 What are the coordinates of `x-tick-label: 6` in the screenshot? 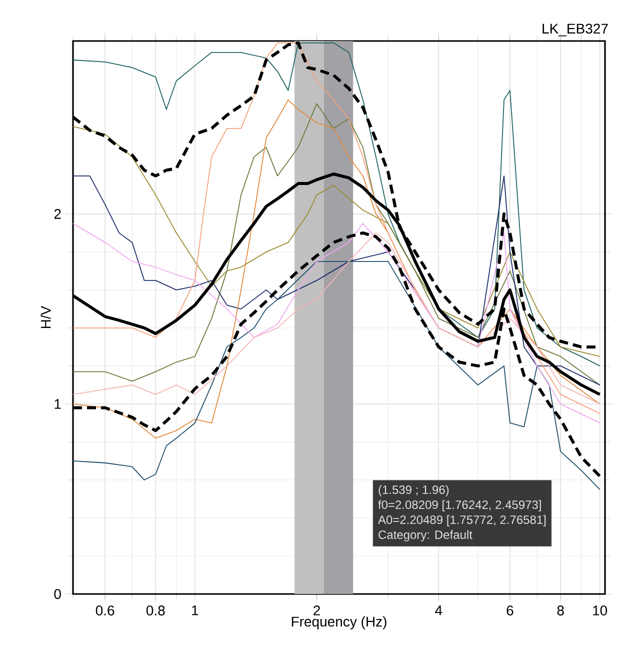 It's located at (510, 611).